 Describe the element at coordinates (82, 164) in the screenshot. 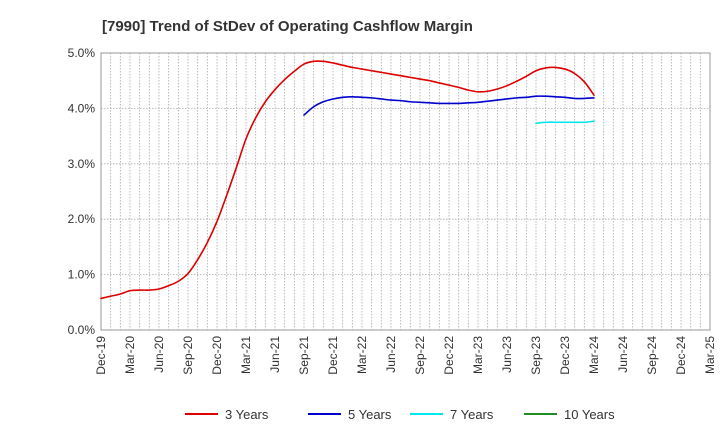

I see `y-tick-label: 3.0%` at that location.